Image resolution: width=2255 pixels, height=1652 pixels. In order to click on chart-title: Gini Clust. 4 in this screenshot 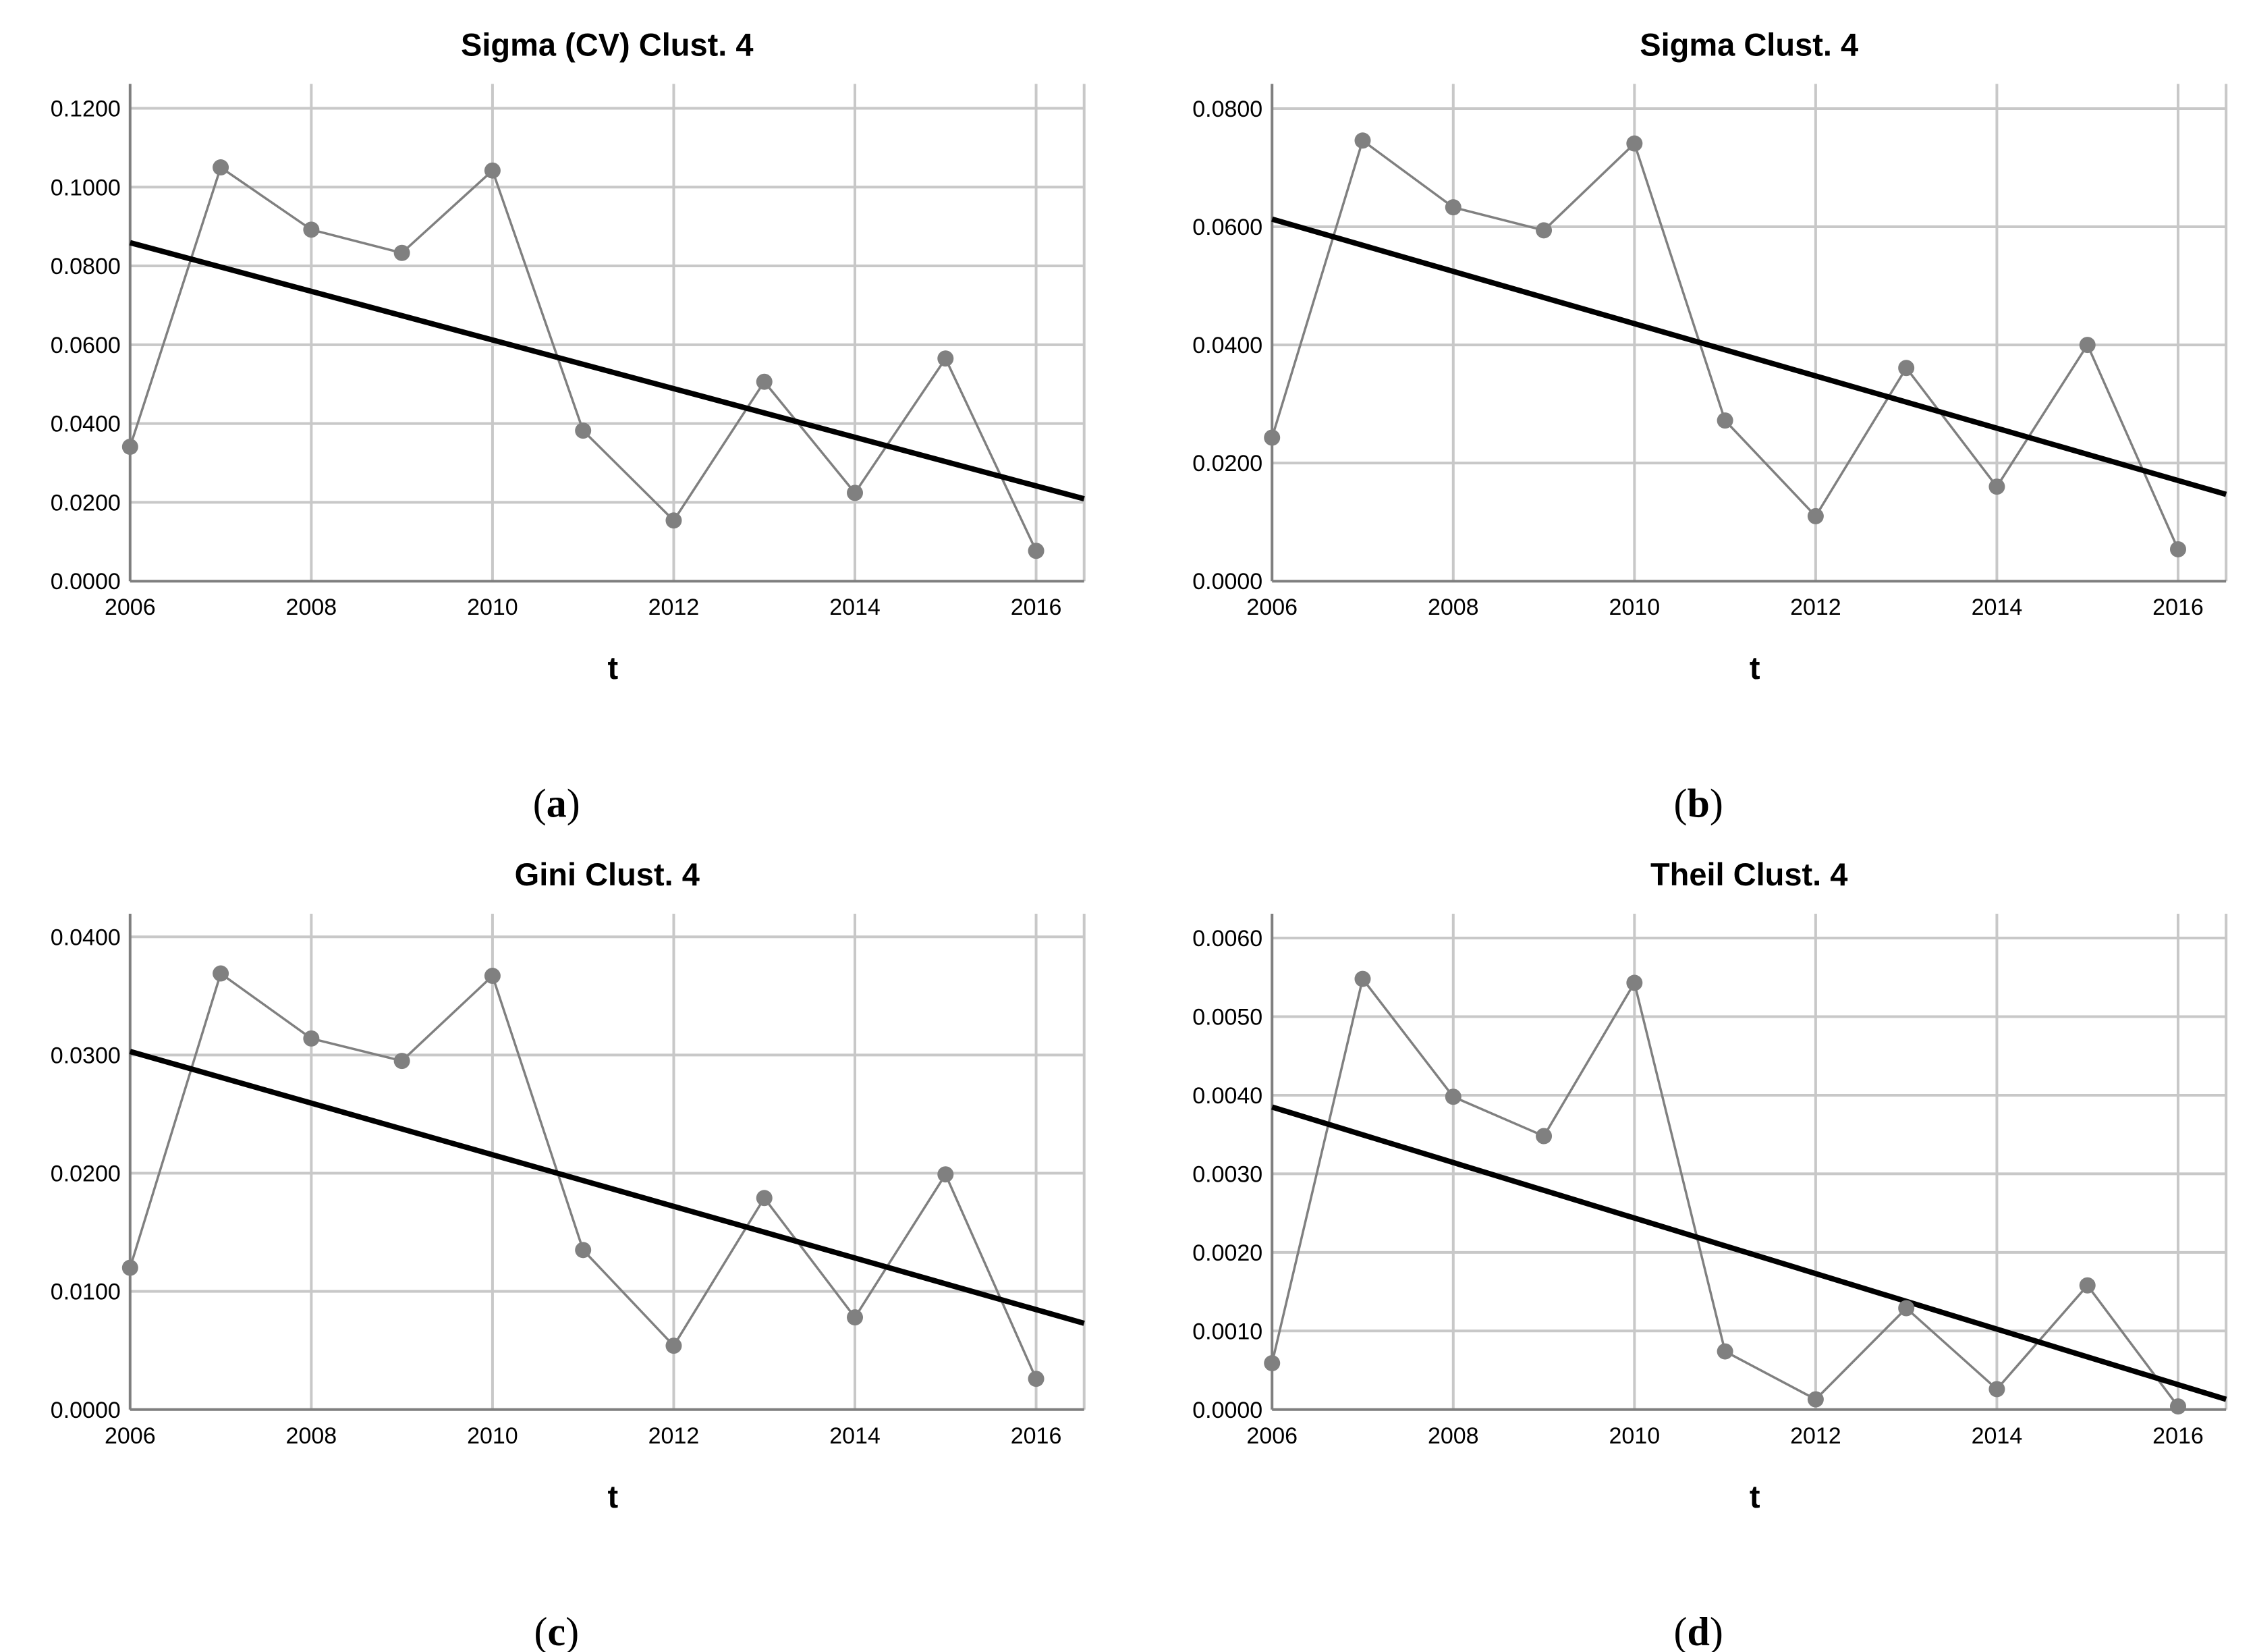, I will do `click(607, 874)`.